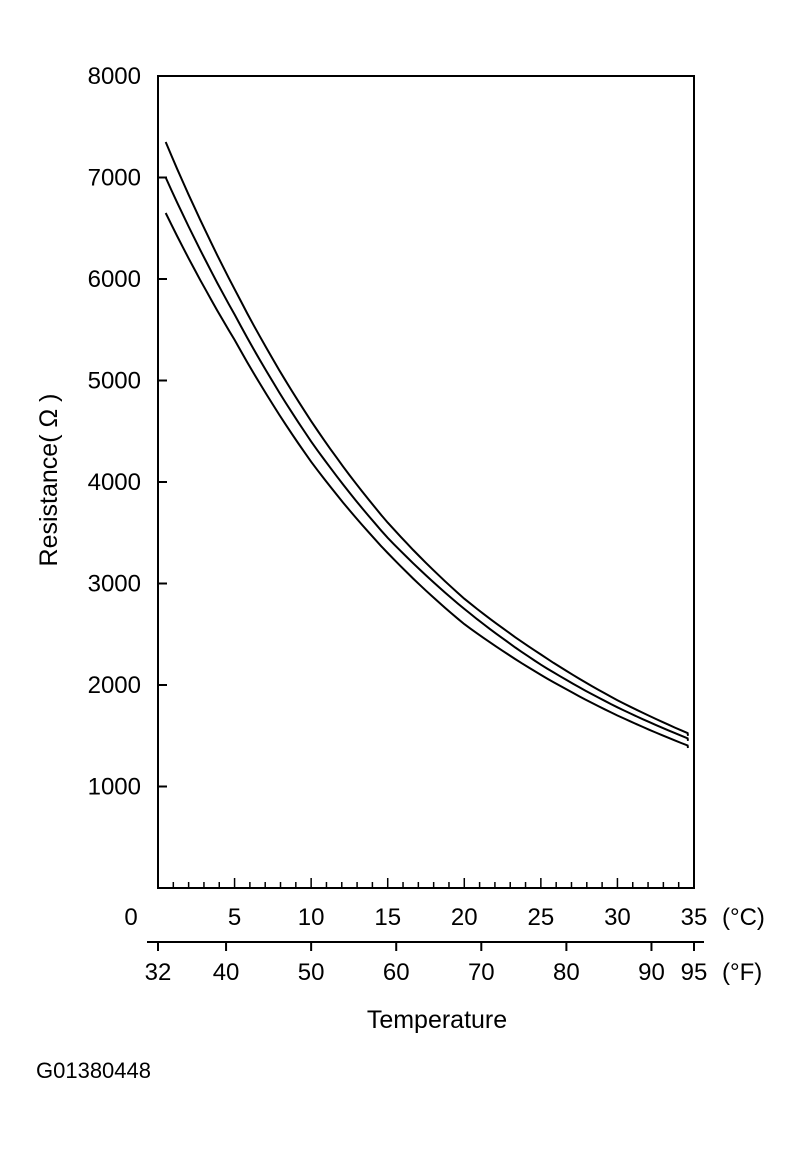  Describe the element at coordinates (234, 917) in the screenshot. I see `x-tick-label-celsius: 5` at that location.